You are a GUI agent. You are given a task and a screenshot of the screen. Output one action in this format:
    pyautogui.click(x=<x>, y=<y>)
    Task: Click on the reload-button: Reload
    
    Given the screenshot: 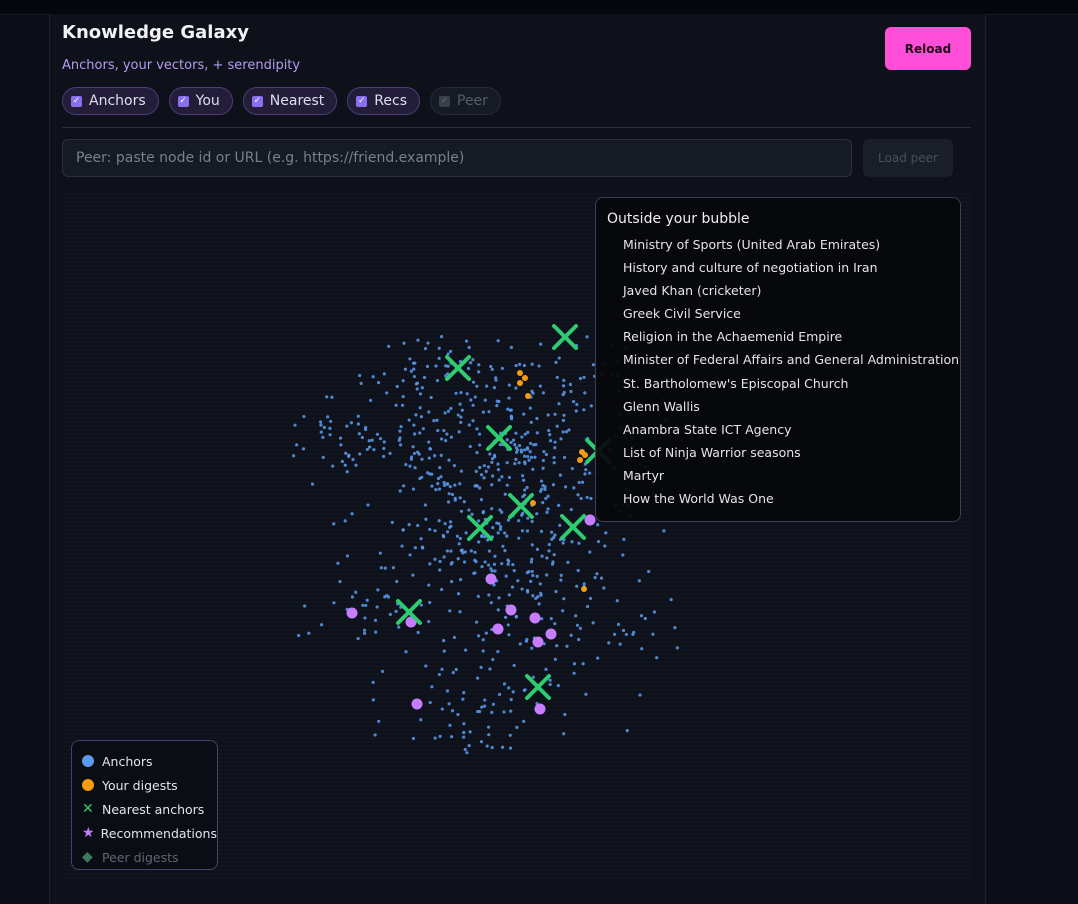 What is the action you would take?
    pyautogui.click(x=928, y=48)
    